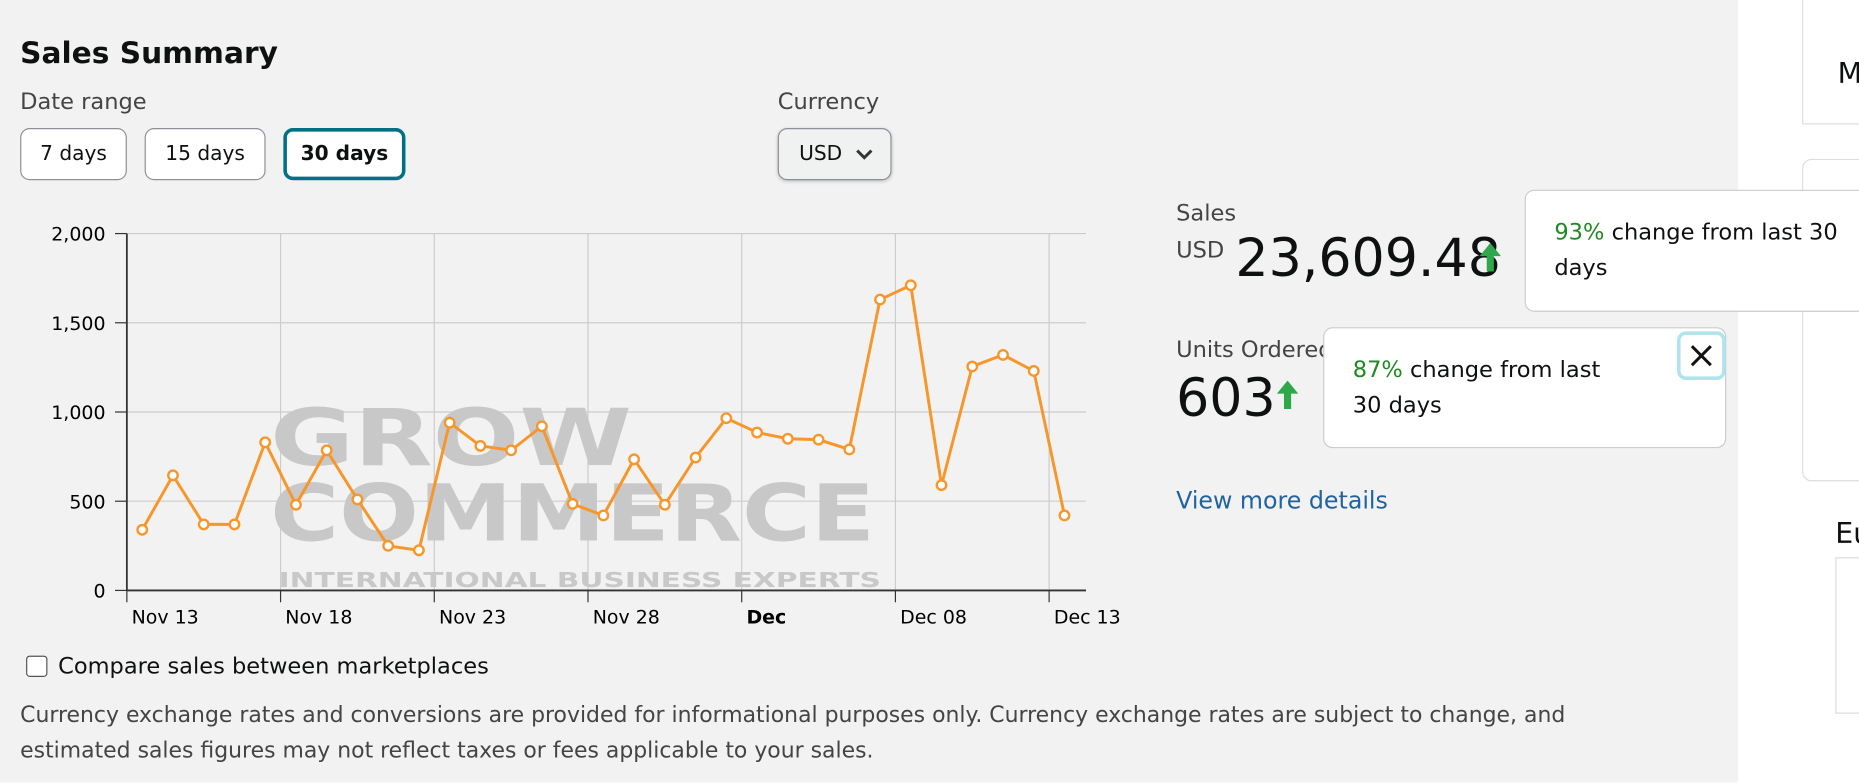 The image size is (1859, 783). What do you see at coordinates (1579, 232) in the screenshot?
I see `percent: 93%` at bounding box center [1579, 232].